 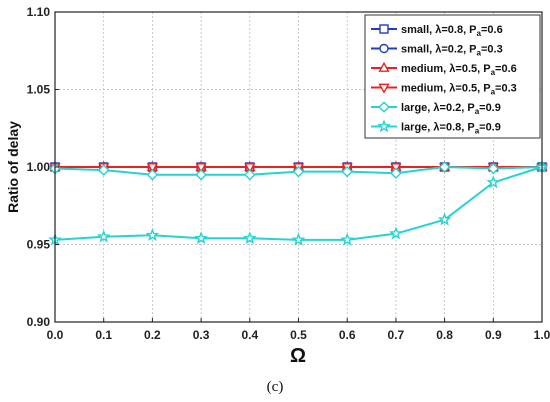 I want to click on legend-label: medium, λ=0.5, Pa=0.6, so click(x=459, y=70).